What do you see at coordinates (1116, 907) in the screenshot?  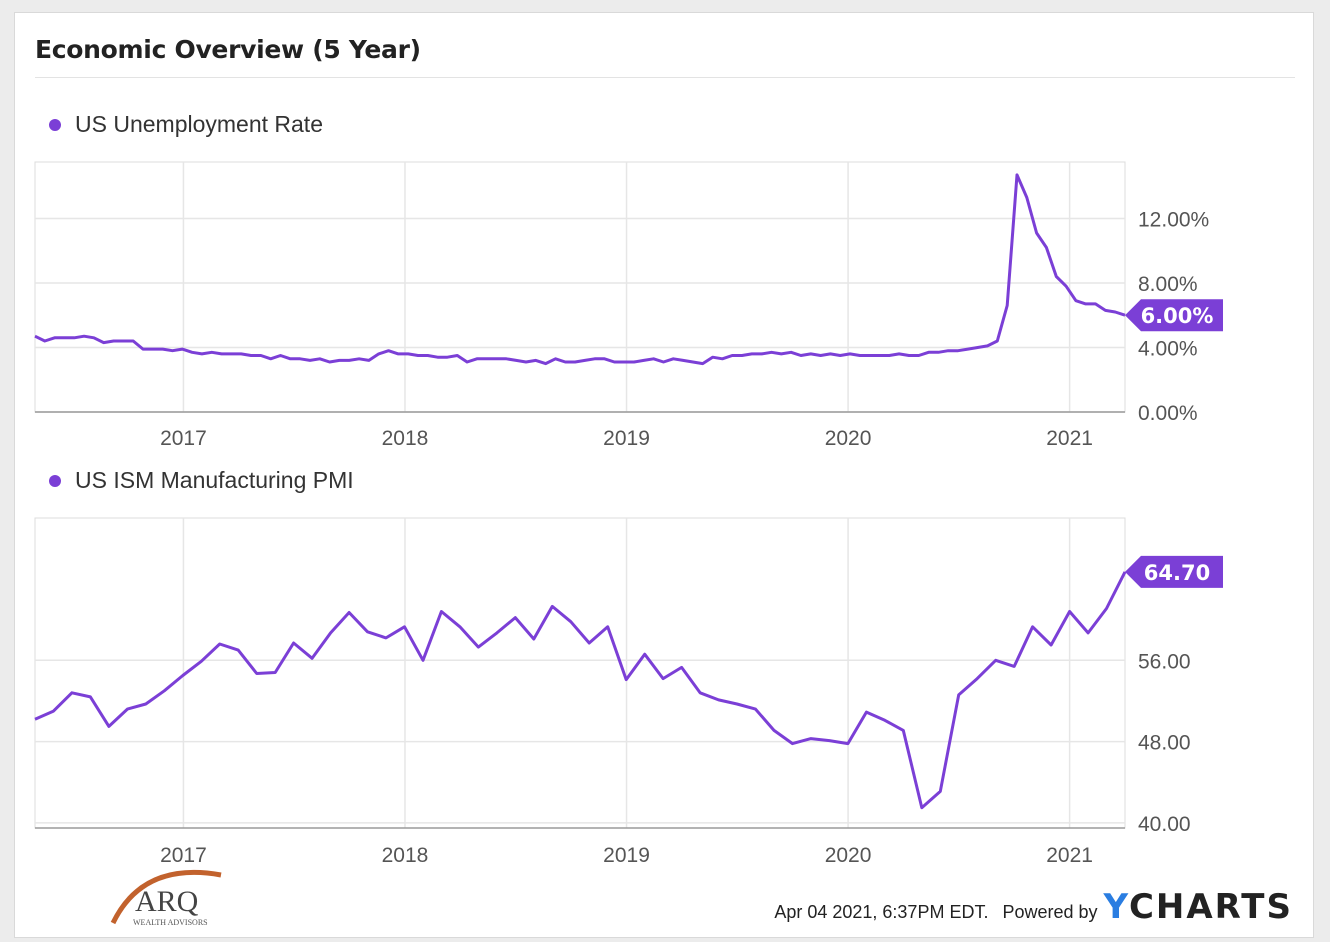 I see `ycharts-y-icon: Y` at bounding box center [1116, 907].